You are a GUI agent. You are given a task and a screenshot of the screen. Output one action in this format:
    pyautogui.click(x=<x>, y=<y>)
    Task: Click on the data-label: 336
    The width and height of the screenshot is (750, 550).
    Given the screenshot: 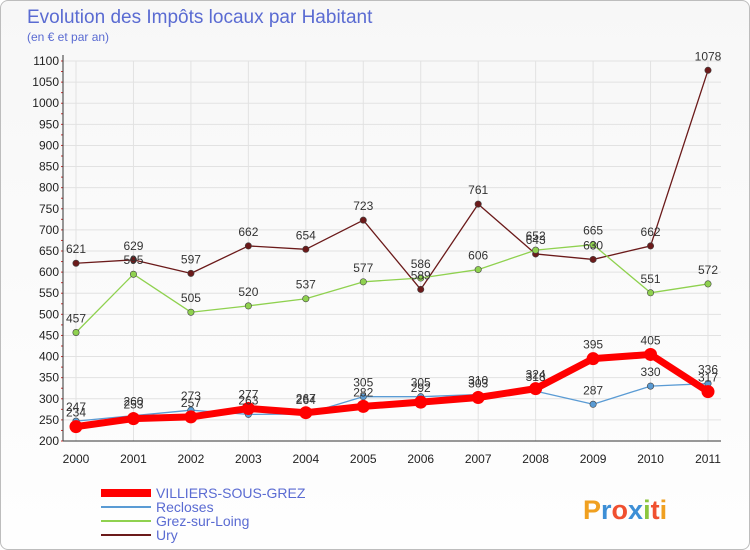 What is the action you would take?
    pyautogui.click(x=708, y=370)
    